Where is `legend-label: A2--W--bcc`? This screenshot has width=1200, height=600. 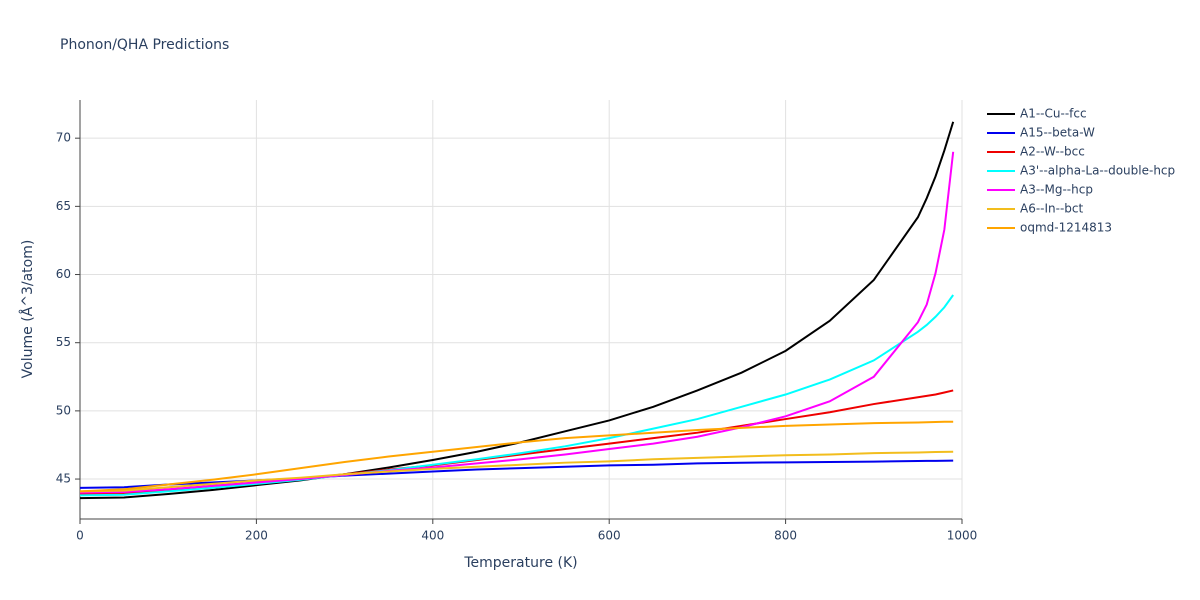
legend-label: A2--W--bcc is located at coordinates (1052, 152).